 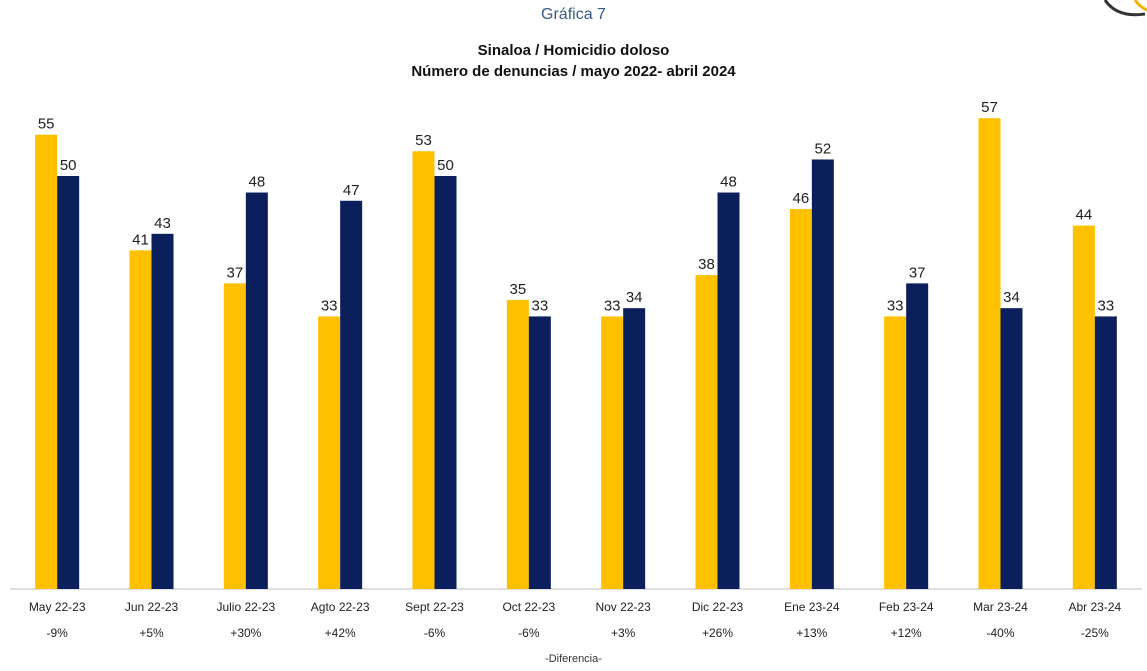 What do you see at coordinates (1083, 215) in the screenshot?
I see `data-label: 44` at bounding box center [1083, 215].